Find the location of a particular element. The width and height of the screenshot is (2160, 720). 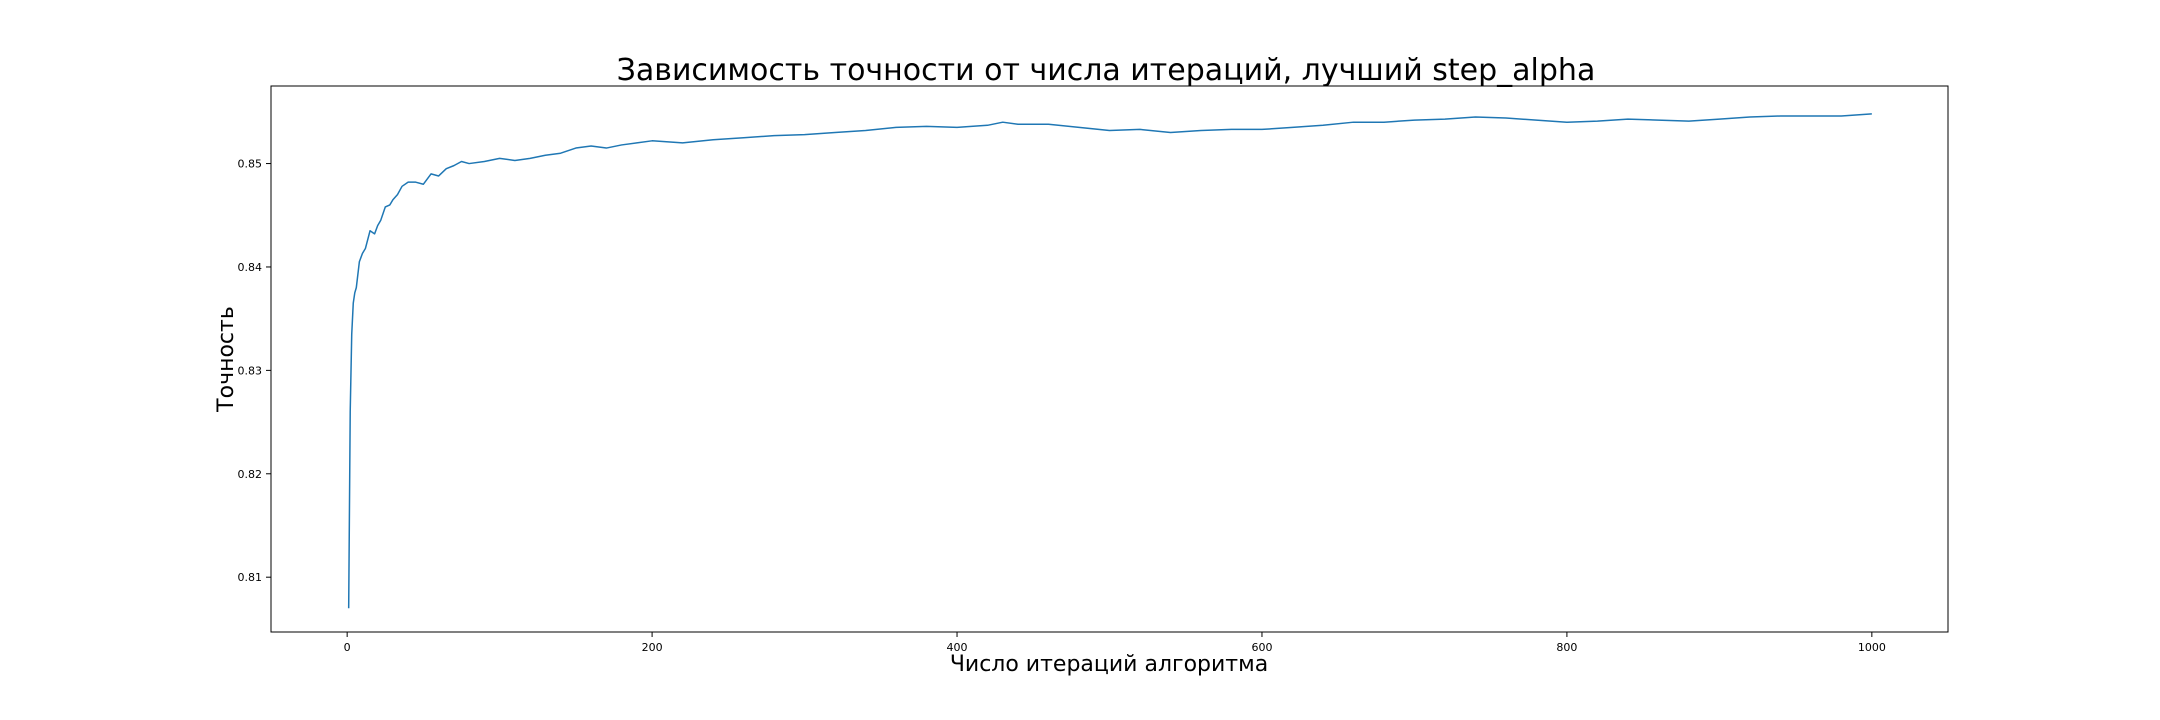

y-axis: 0.81 0.82 0.83 0.84 0.85 is located at coordinates (254, 371).